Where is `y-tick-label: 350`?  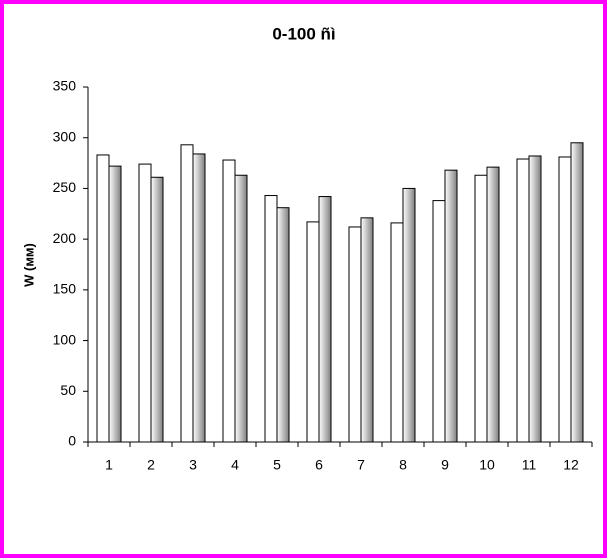
y-tick-label: 350 is located at coordinates (65, 86).